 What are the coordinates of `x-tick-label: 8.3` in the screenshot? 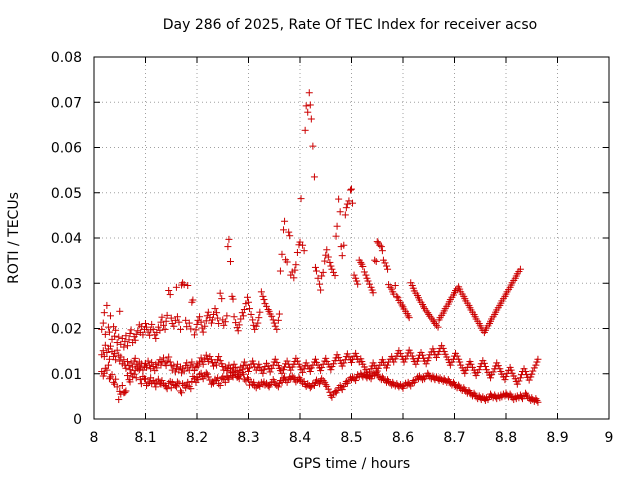 It's located at (248, 438).